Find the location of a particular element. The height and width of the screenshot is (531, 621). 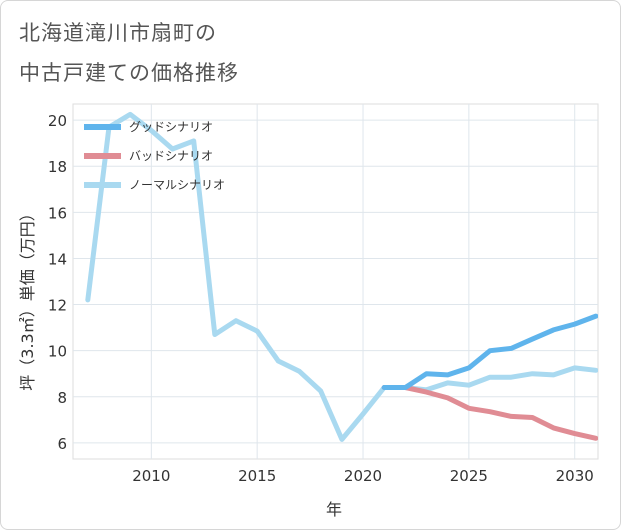

legend-label: グッドシナリオ is located at coordinates (171, 127).